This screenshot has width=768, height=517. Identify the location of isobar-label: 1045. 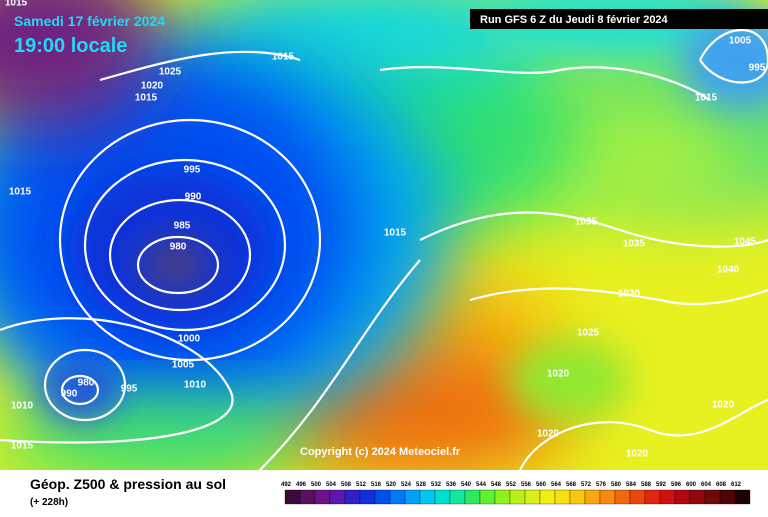
(745, 242).